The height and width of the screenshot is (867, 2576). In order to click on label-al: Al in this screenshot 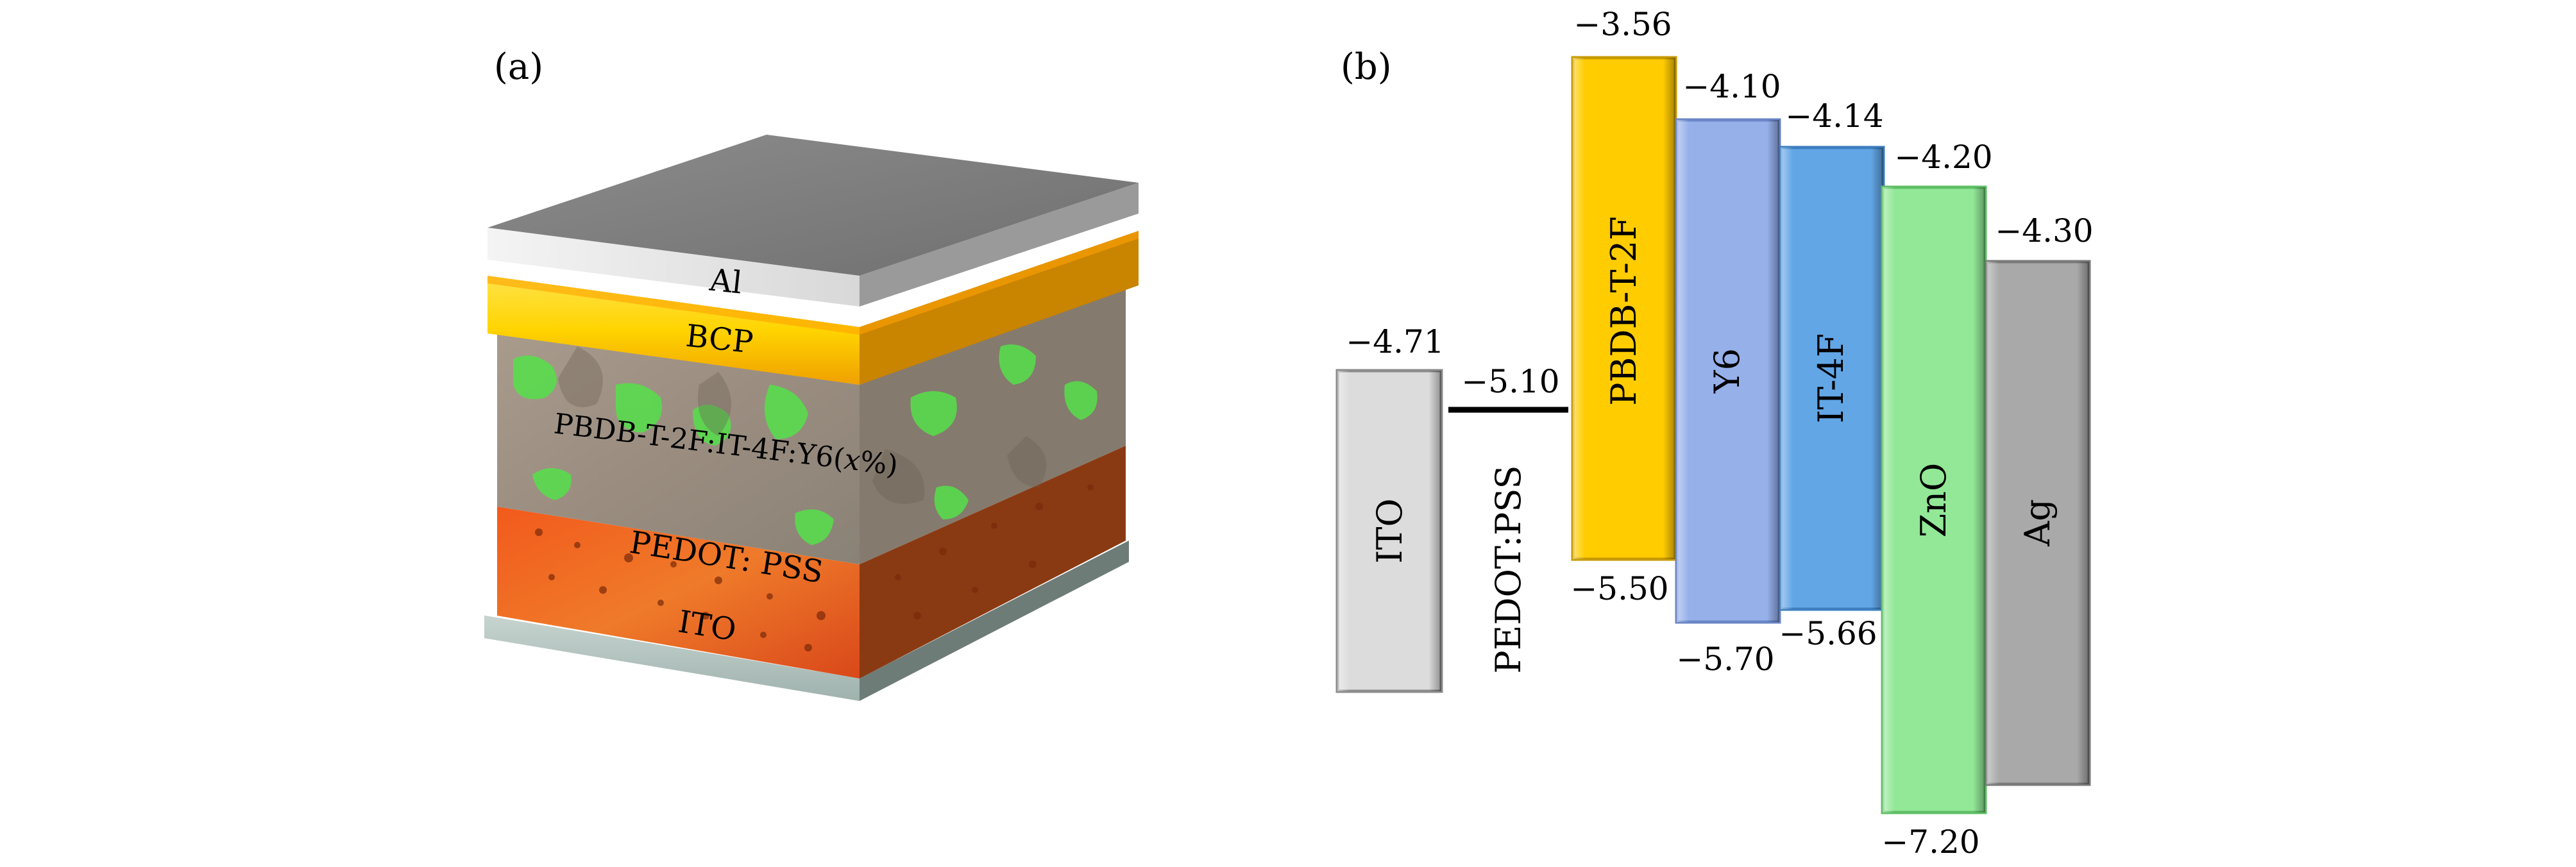, I will do `click(726, 281)`.